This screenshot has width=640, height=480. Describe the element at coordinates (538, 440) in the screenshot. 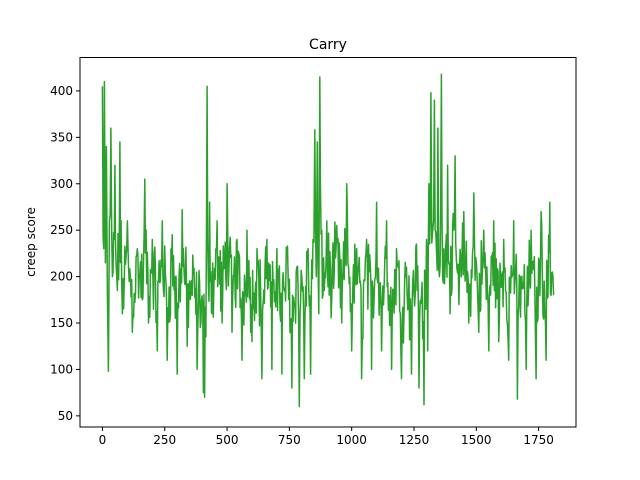

I see `x-tick-label: 1750` at that location.